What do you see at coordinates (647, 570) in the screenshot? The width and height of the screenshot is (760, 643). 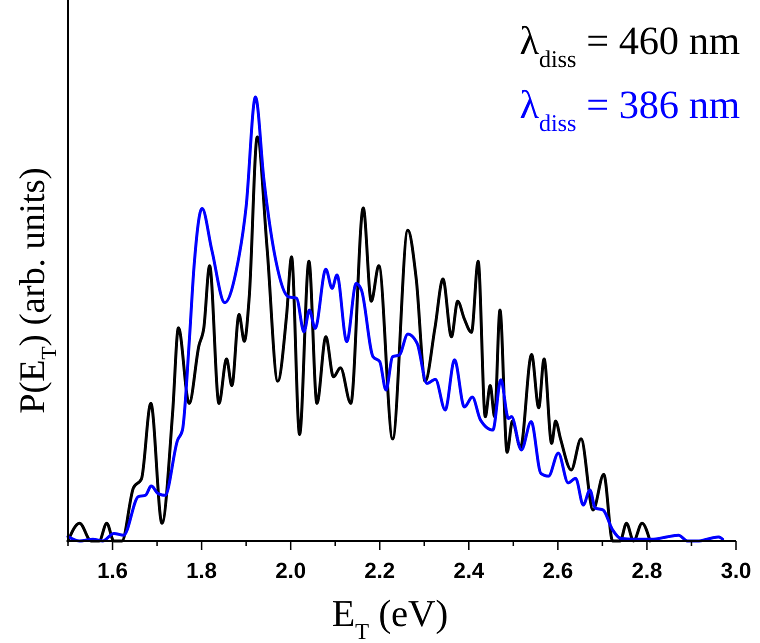 I see `x-tick-label: 2.8` at bounding box center [647, 570].